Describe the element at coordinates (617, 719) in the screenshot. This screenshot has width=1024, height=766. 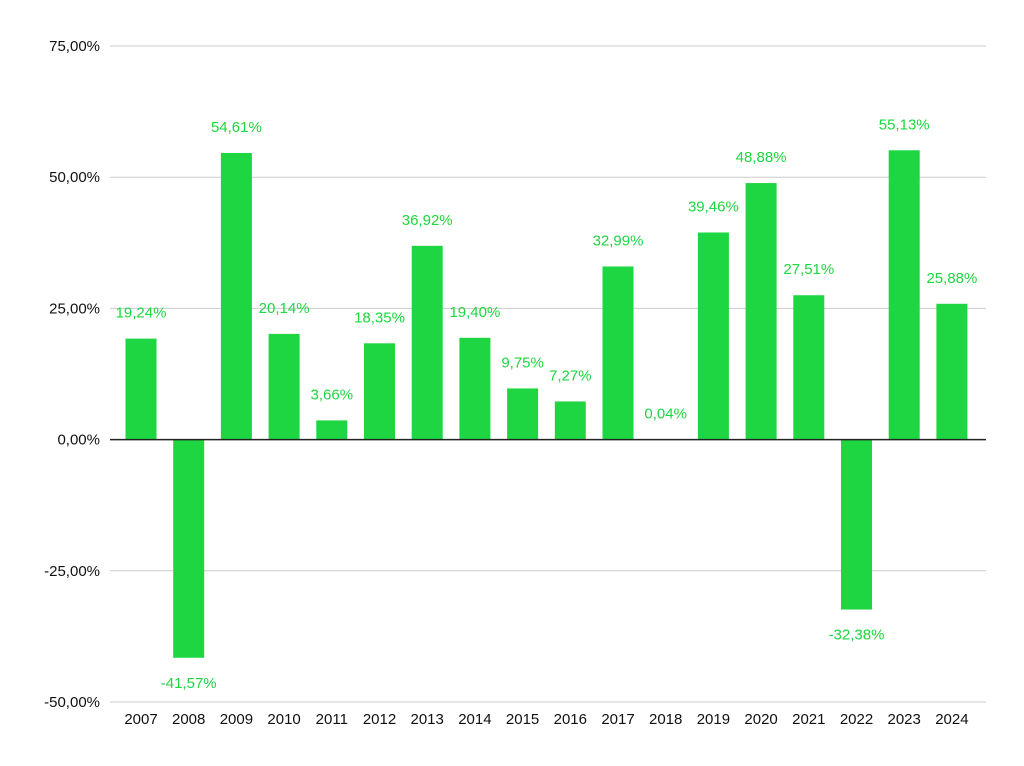
I see `x-tick-label: 2017` at that location.